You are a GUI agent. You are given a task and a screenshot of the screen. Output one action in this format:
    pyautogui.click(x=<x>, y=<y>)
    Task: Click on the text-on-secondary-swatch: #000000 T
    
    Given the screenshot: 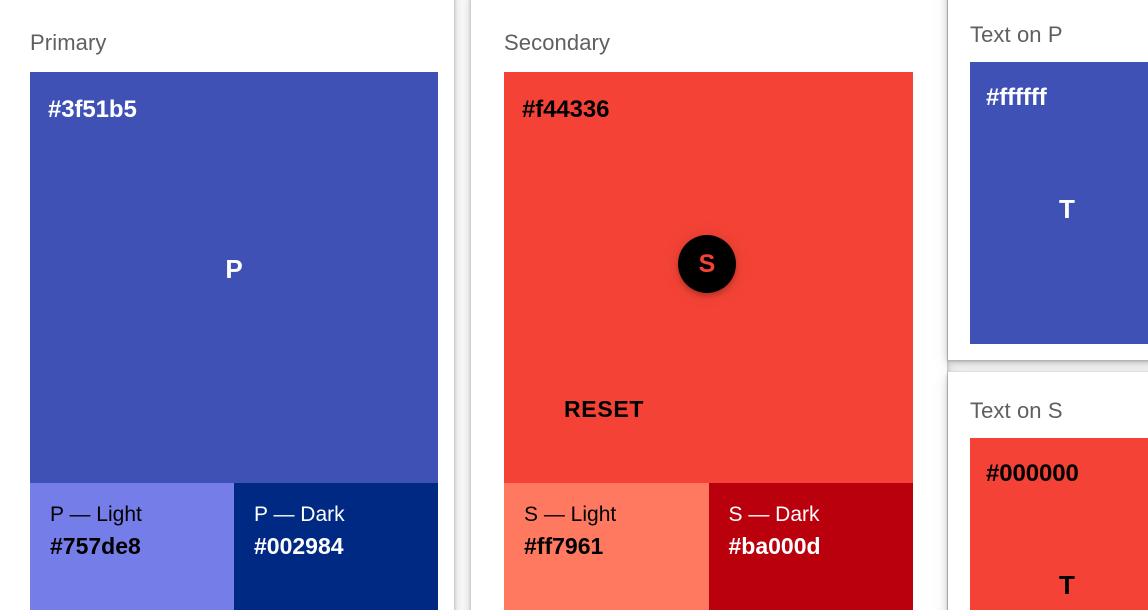 What is the action you would take?
    pyautogui.click(x=1059, y=524)
    